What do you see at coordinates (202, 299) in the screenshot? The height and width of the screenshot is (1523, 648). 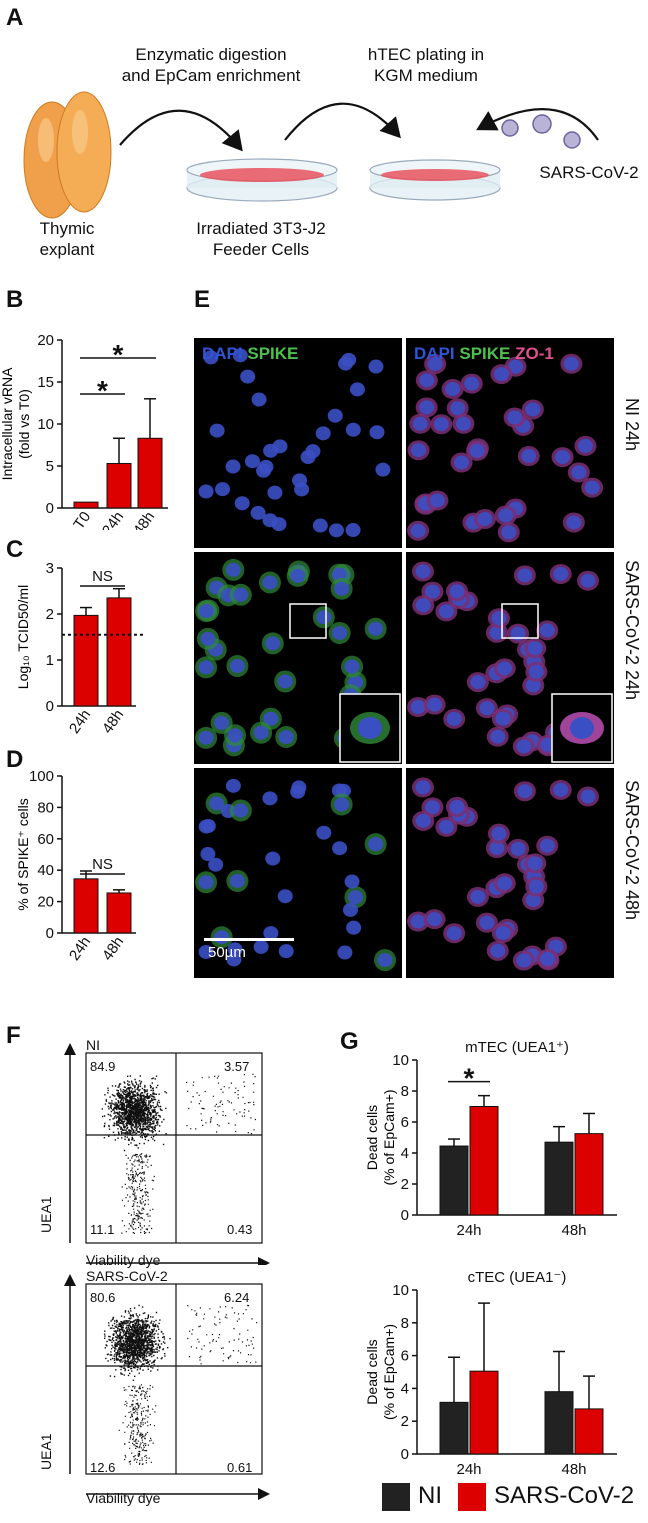 I see `panel-label-e: E` at bounding box center [202, 299].